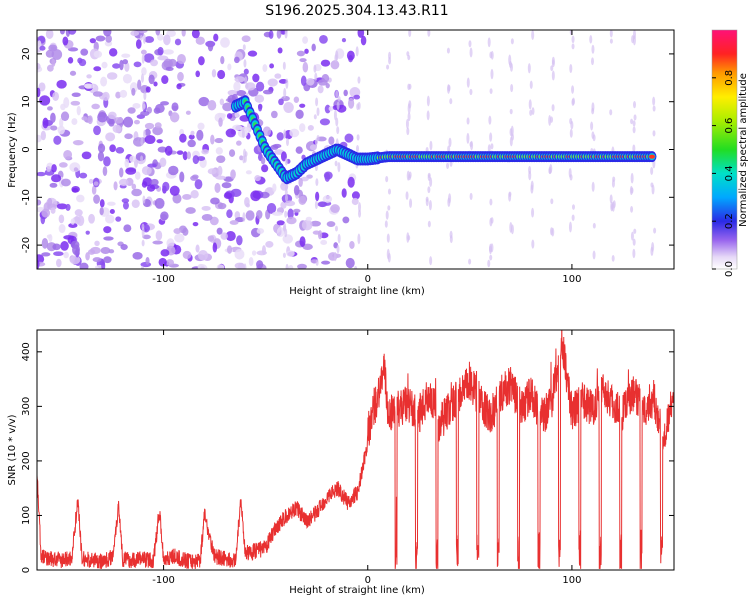  What do you see at coordinates (26, 245) in the screenshot?
I see `spectrogram-ytick-label: -20` at bounding box center [26, 245].